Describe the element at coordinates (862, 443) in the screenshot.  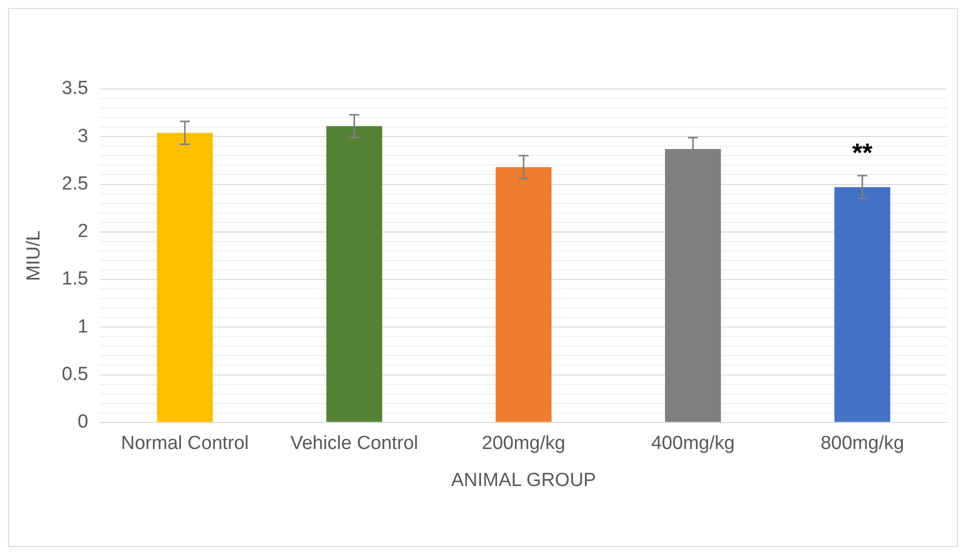
I see `x-tick-label: 800mg/kg` at that location.